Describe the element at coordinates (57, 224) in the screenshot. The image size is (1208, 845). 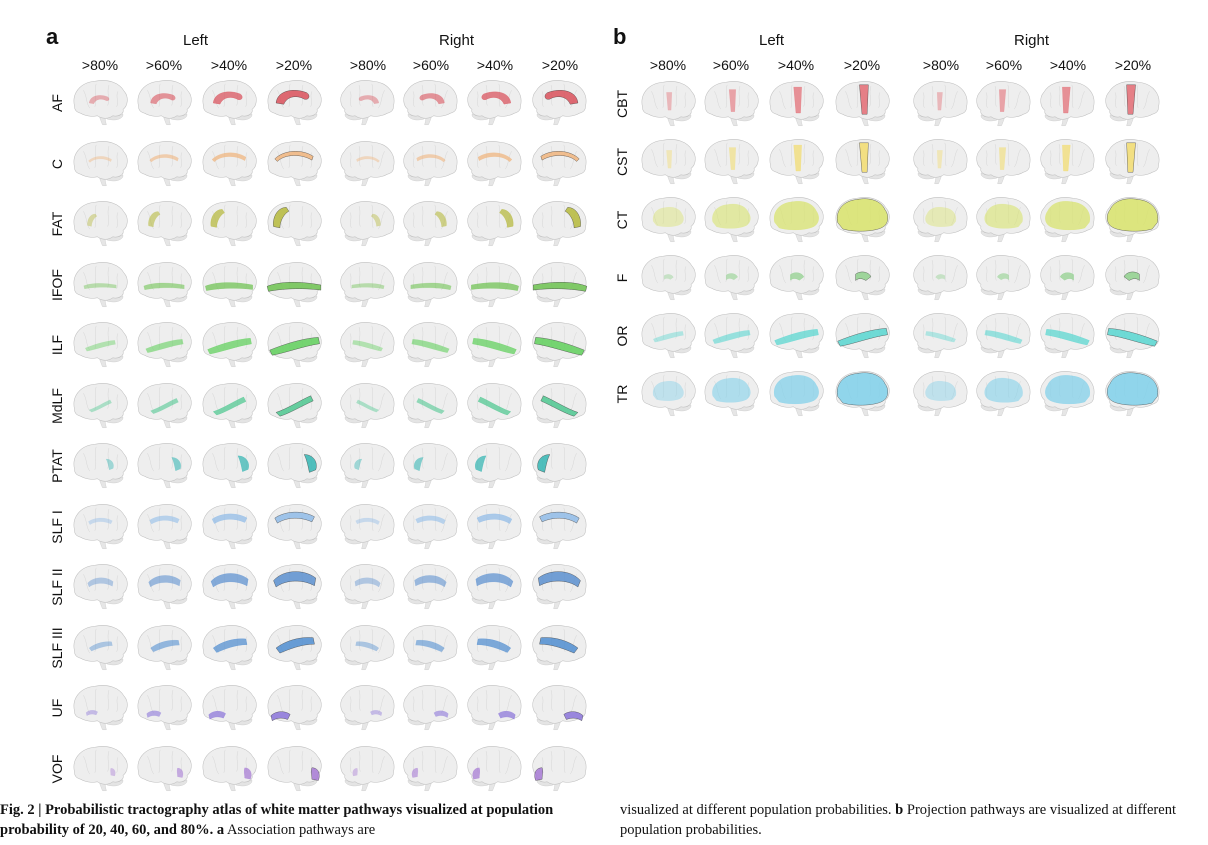
I see `row-label: FAT` at that location.